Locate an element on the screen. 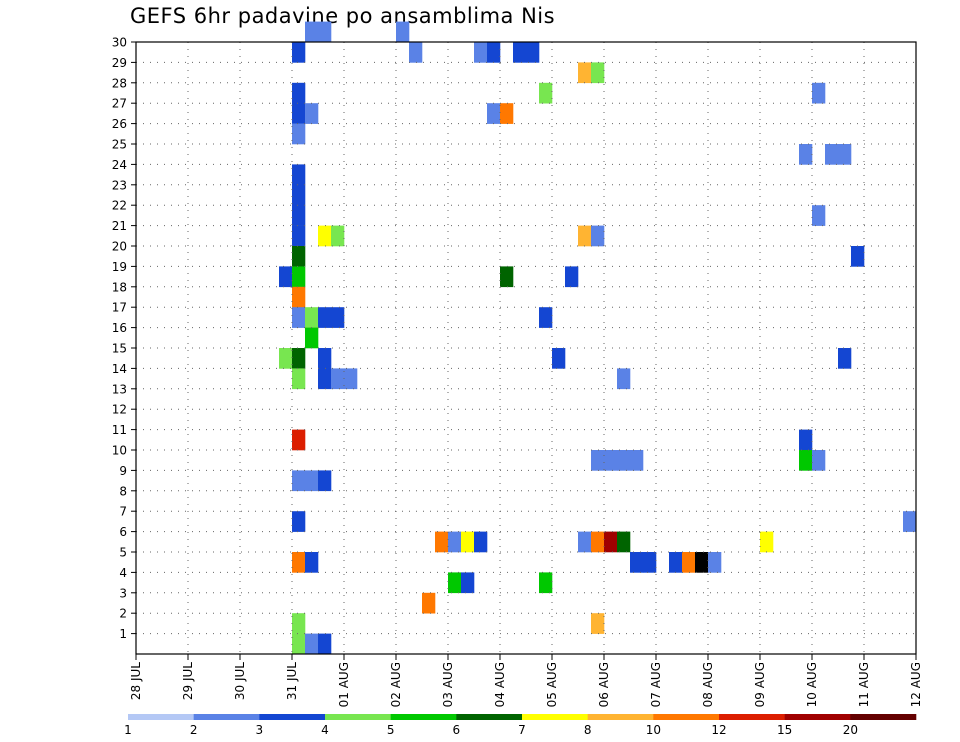 This screenshot has width=960, height=742. colorbar-label: 6 is located at coordinates (457, 730).